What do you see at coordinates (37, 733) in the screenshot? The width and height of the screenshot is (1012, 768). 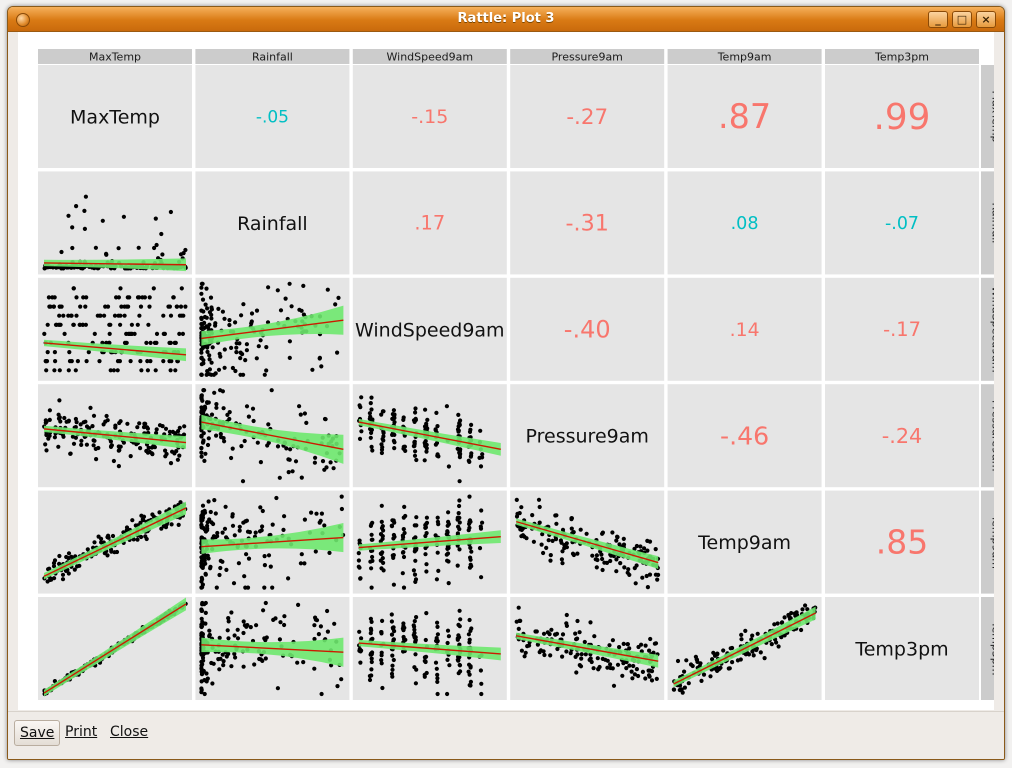 I see `save-button: Save` at bounding box center [37, 733].